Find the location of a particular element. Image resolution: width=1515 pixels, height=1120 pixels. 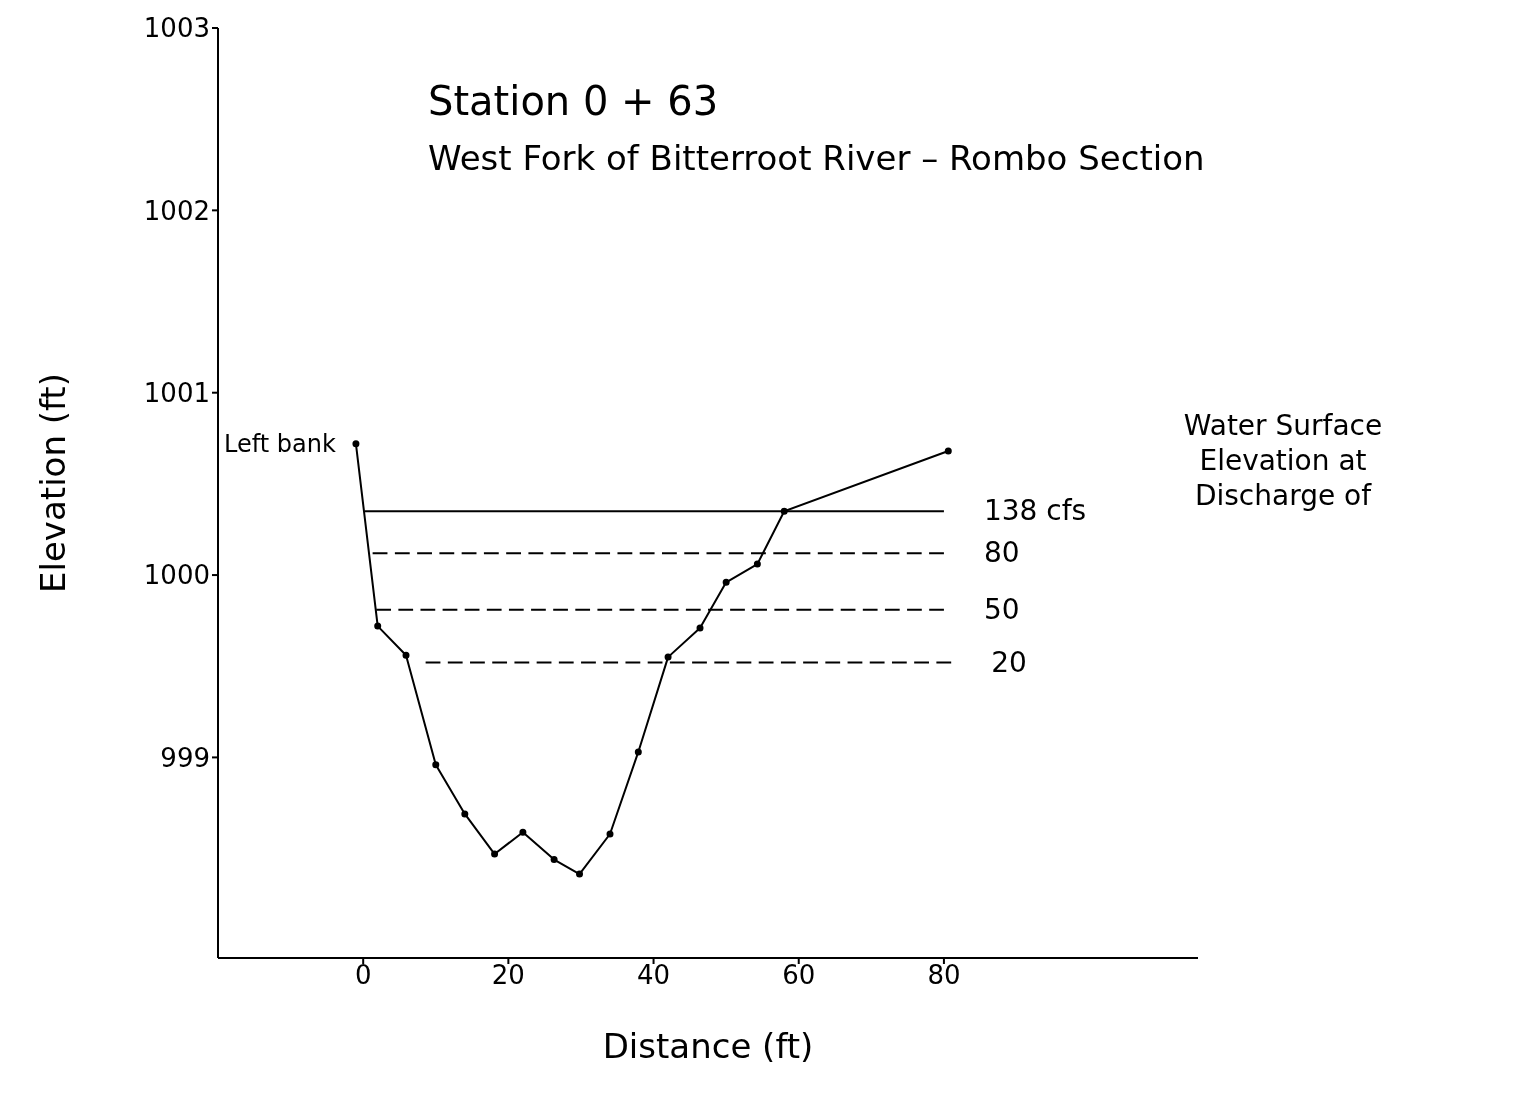

series-label: 20 is located at coordinates (1009, 662).